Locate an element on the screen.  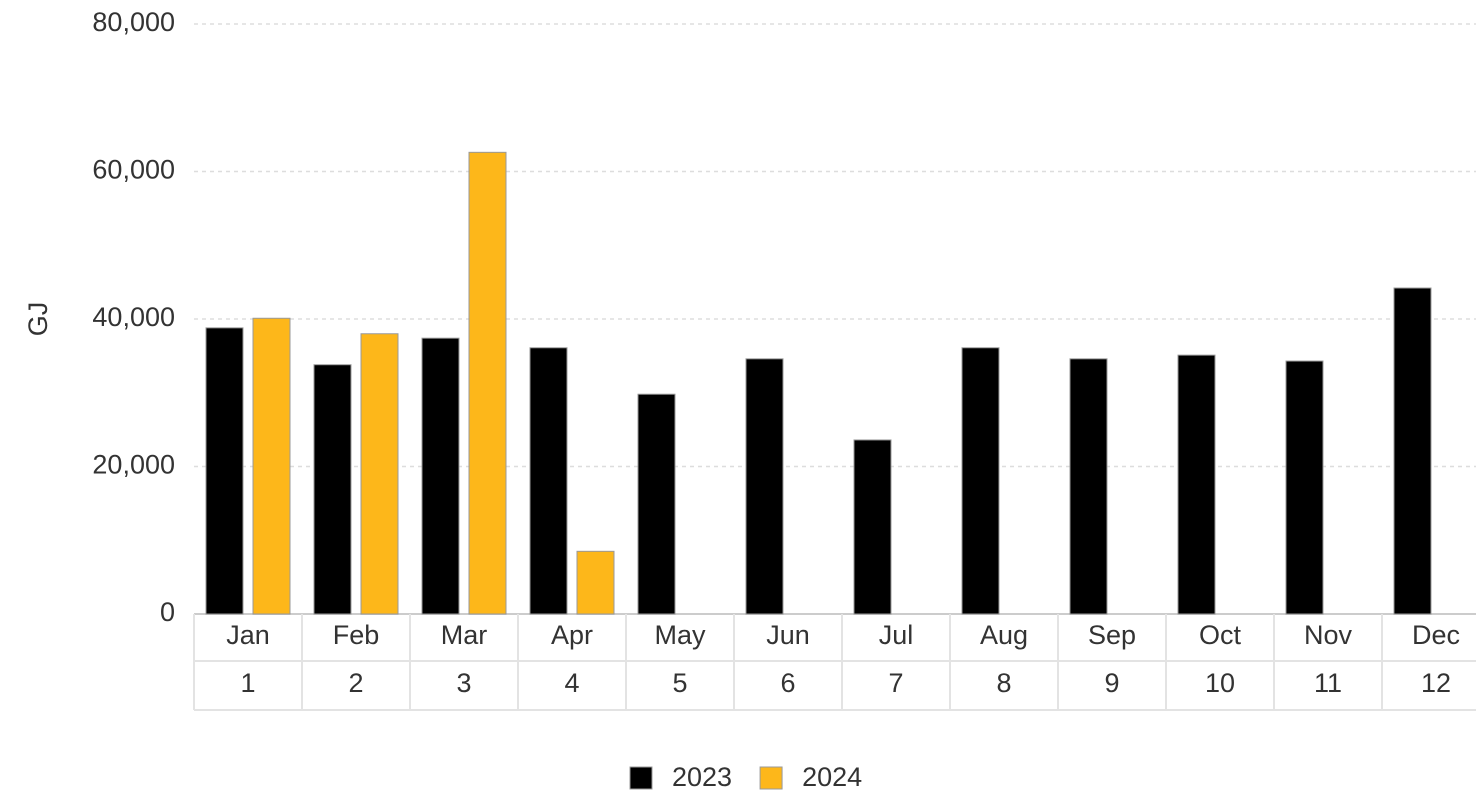
x-tick-label: Feb is located at coordinates (356, 635).